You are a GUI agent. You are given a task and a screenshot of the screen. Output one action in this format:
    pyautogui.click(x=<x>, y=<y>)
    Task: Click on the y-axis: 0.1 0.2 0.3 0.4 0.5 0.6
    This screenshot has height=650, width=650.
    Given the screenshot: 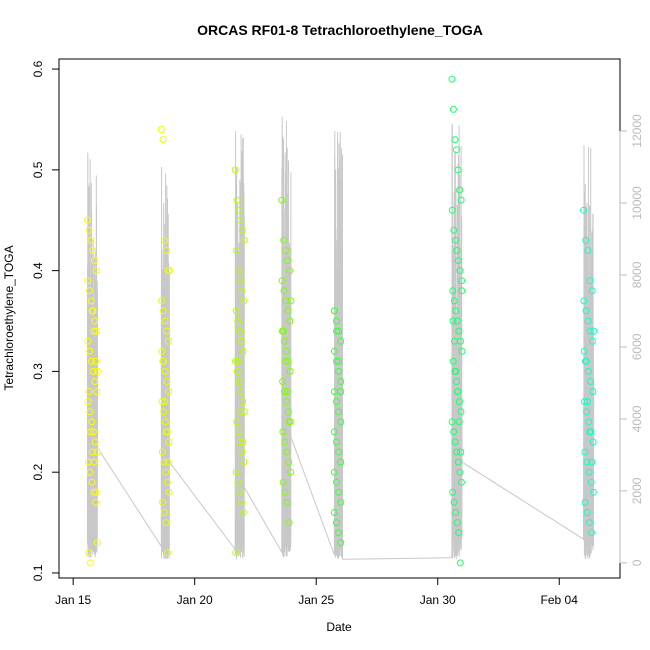 What is the action you would take?
    pyautogui.click(x=45, y=320)
    